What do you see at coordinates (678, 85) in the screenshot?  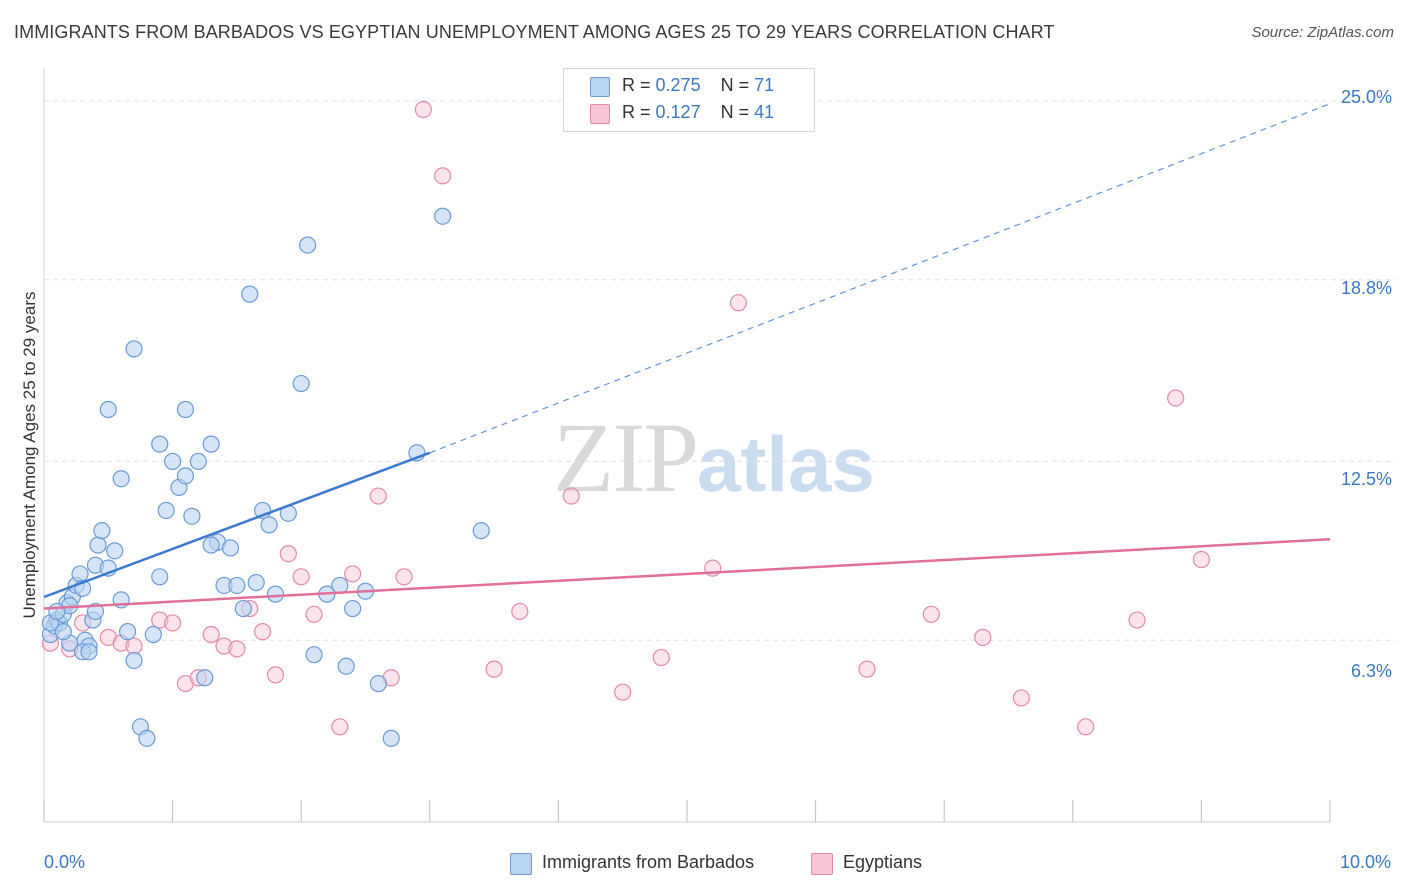 I see `legend-r-value: 0.275` at bounding box center [678, 85].